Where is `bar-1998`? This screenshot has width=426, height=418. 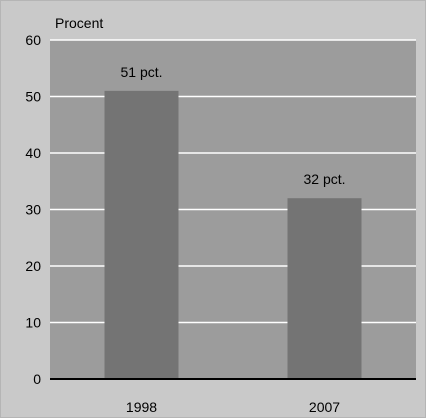 bar-1998 is located at coordinates (141, 234).